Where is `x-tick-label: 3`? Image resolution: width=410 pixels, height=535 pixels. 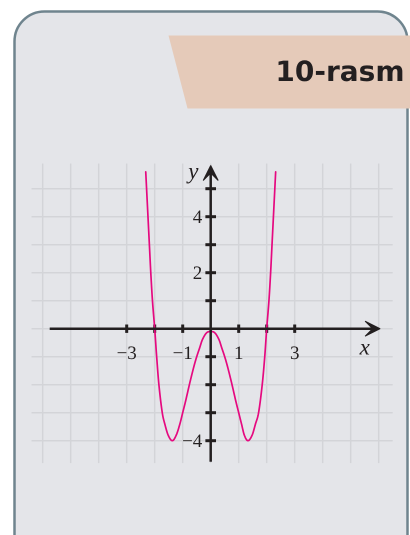
x-tick-label: 3 is located at coordinates (295, 353).